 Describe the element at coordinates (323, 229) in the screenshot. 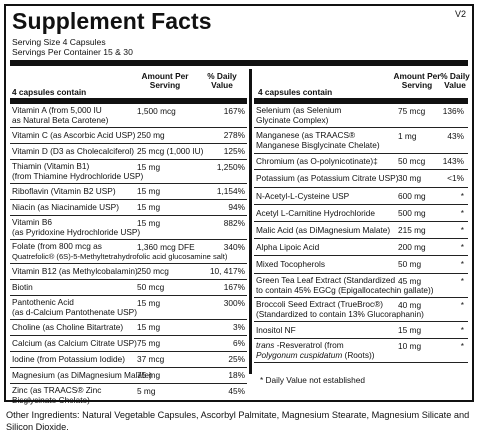

I see `nutrient-name: Malic Acid (as DiMagnesium Malate)` at that location.